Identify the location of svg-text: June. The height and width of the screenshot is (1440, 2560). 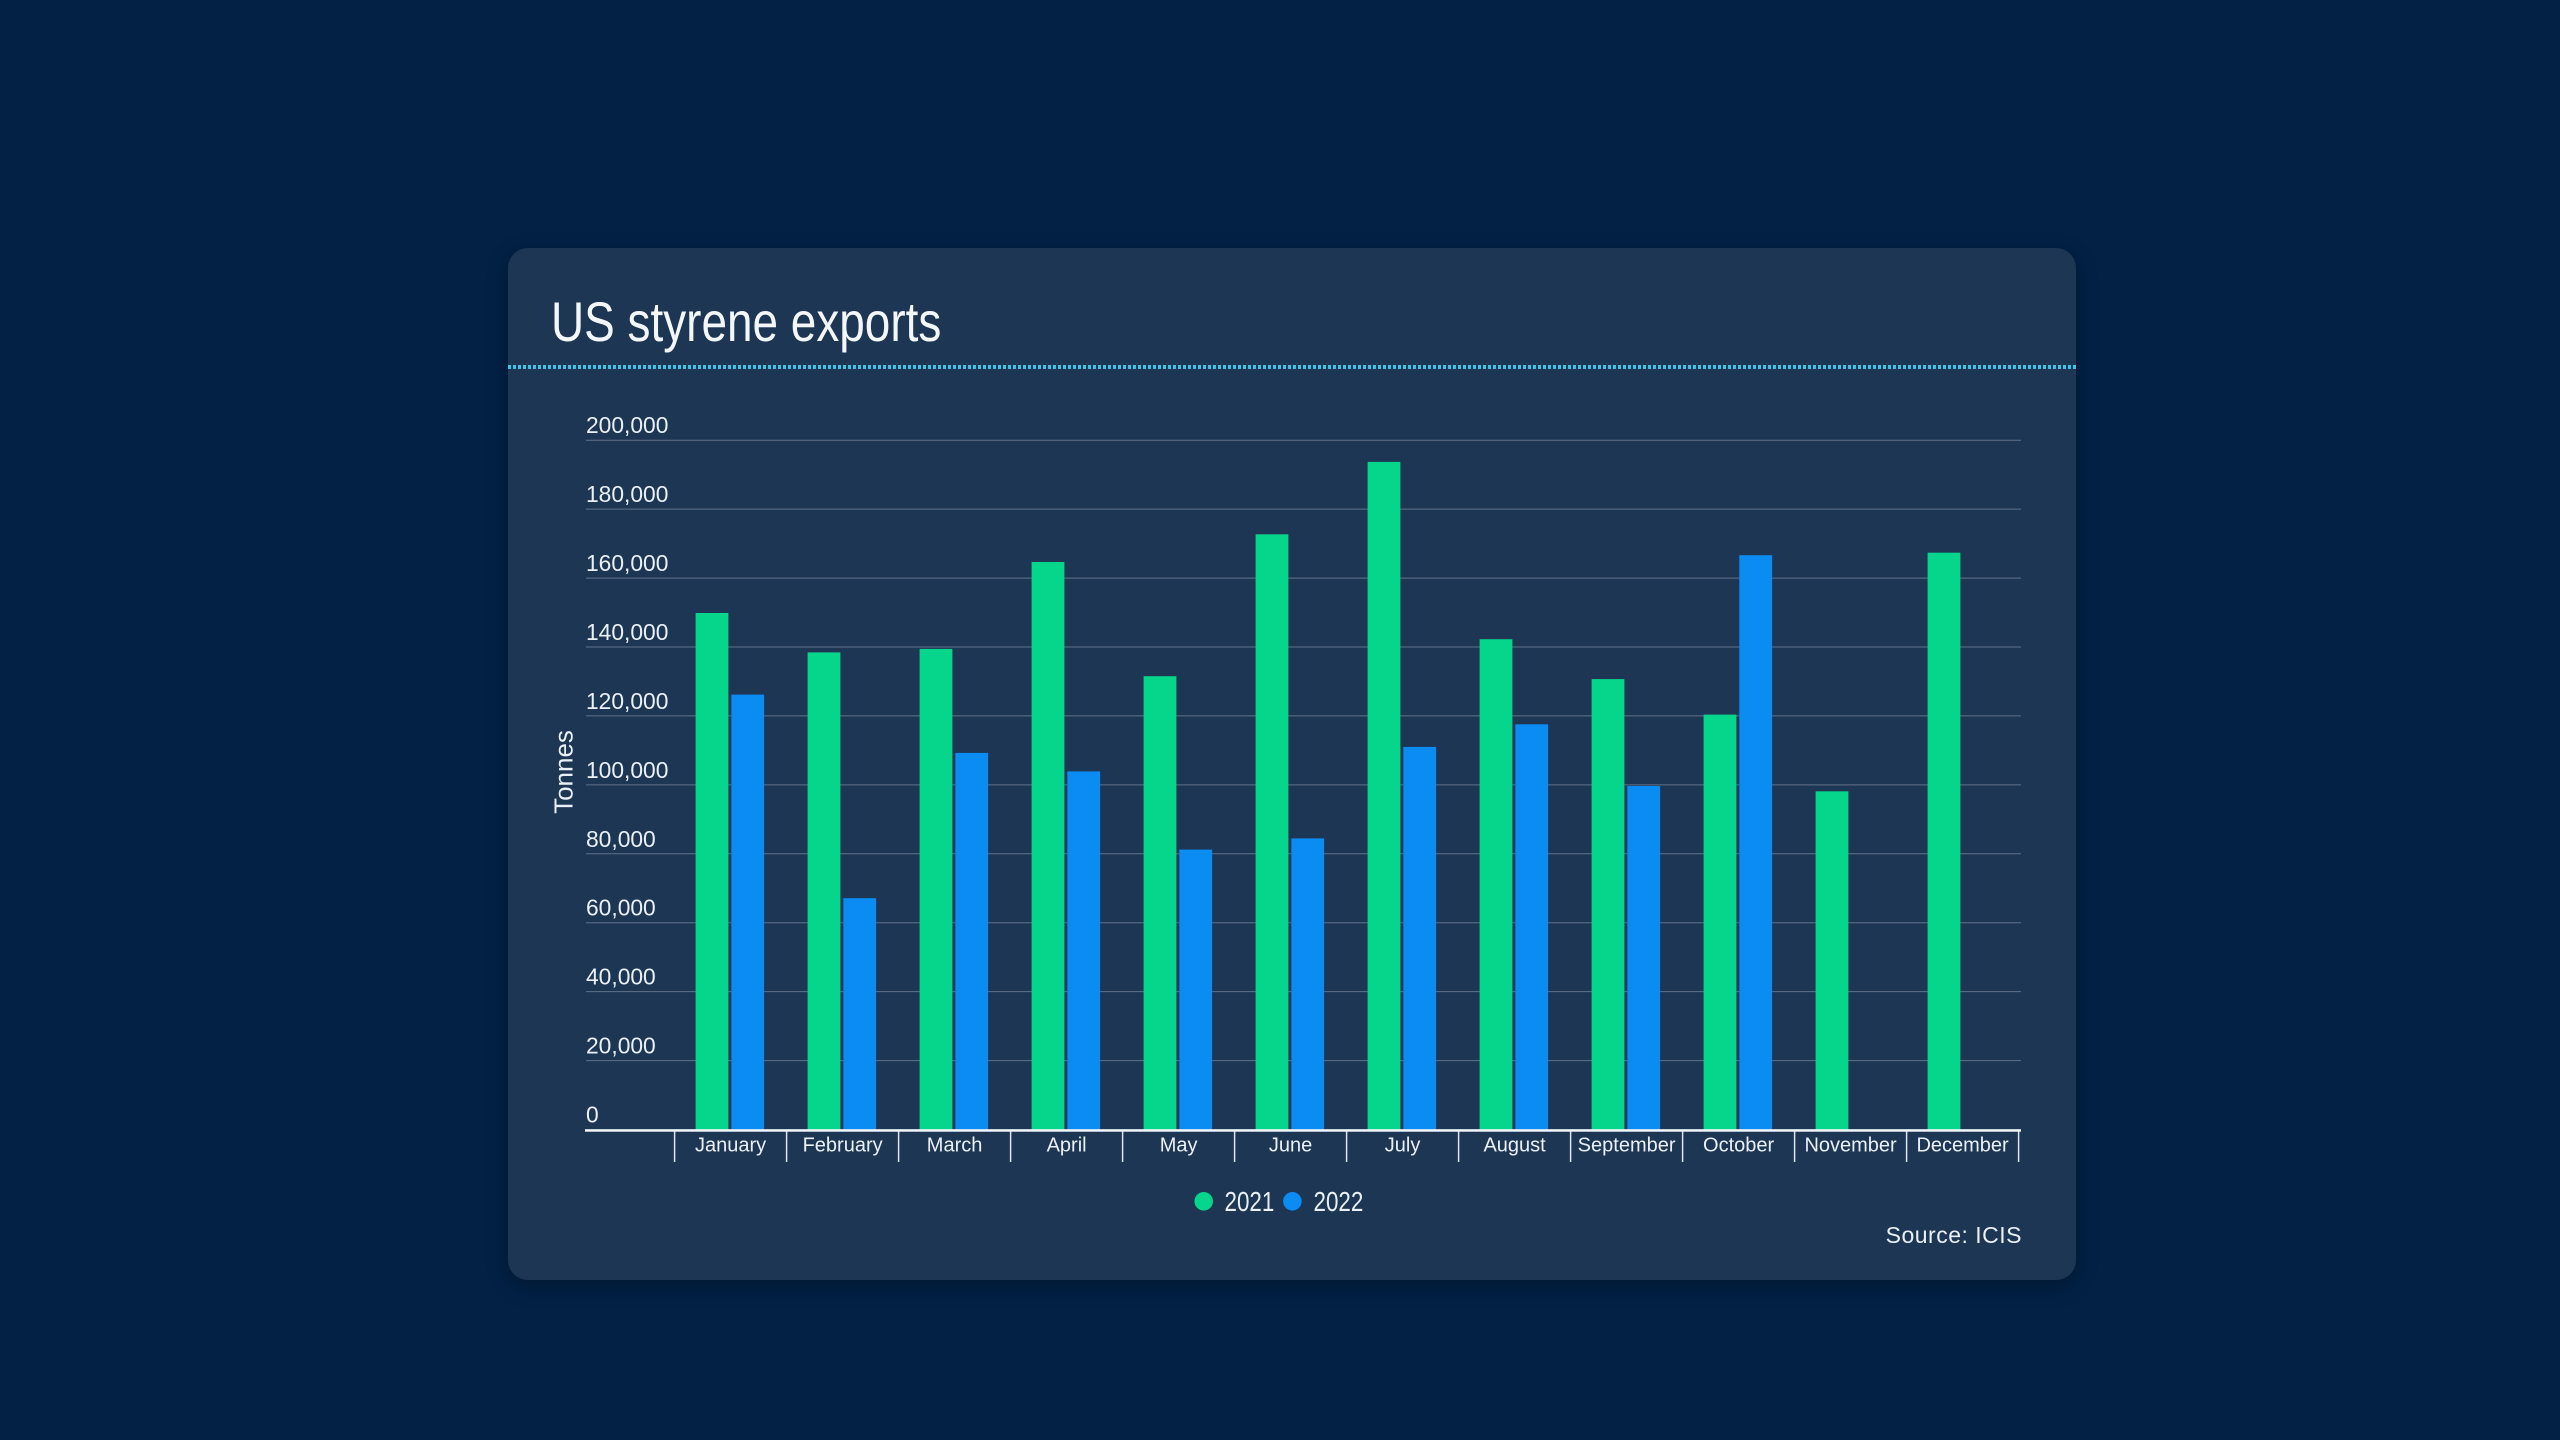
(1290, 1146).